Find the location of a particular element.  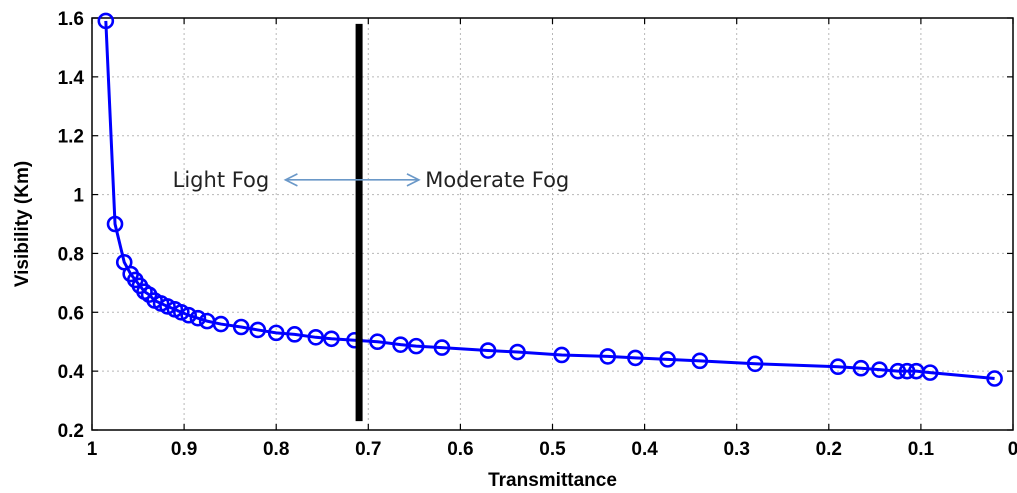

annotation-layer: Light Fog Moderate Fog is located at coordinates (371, 180).